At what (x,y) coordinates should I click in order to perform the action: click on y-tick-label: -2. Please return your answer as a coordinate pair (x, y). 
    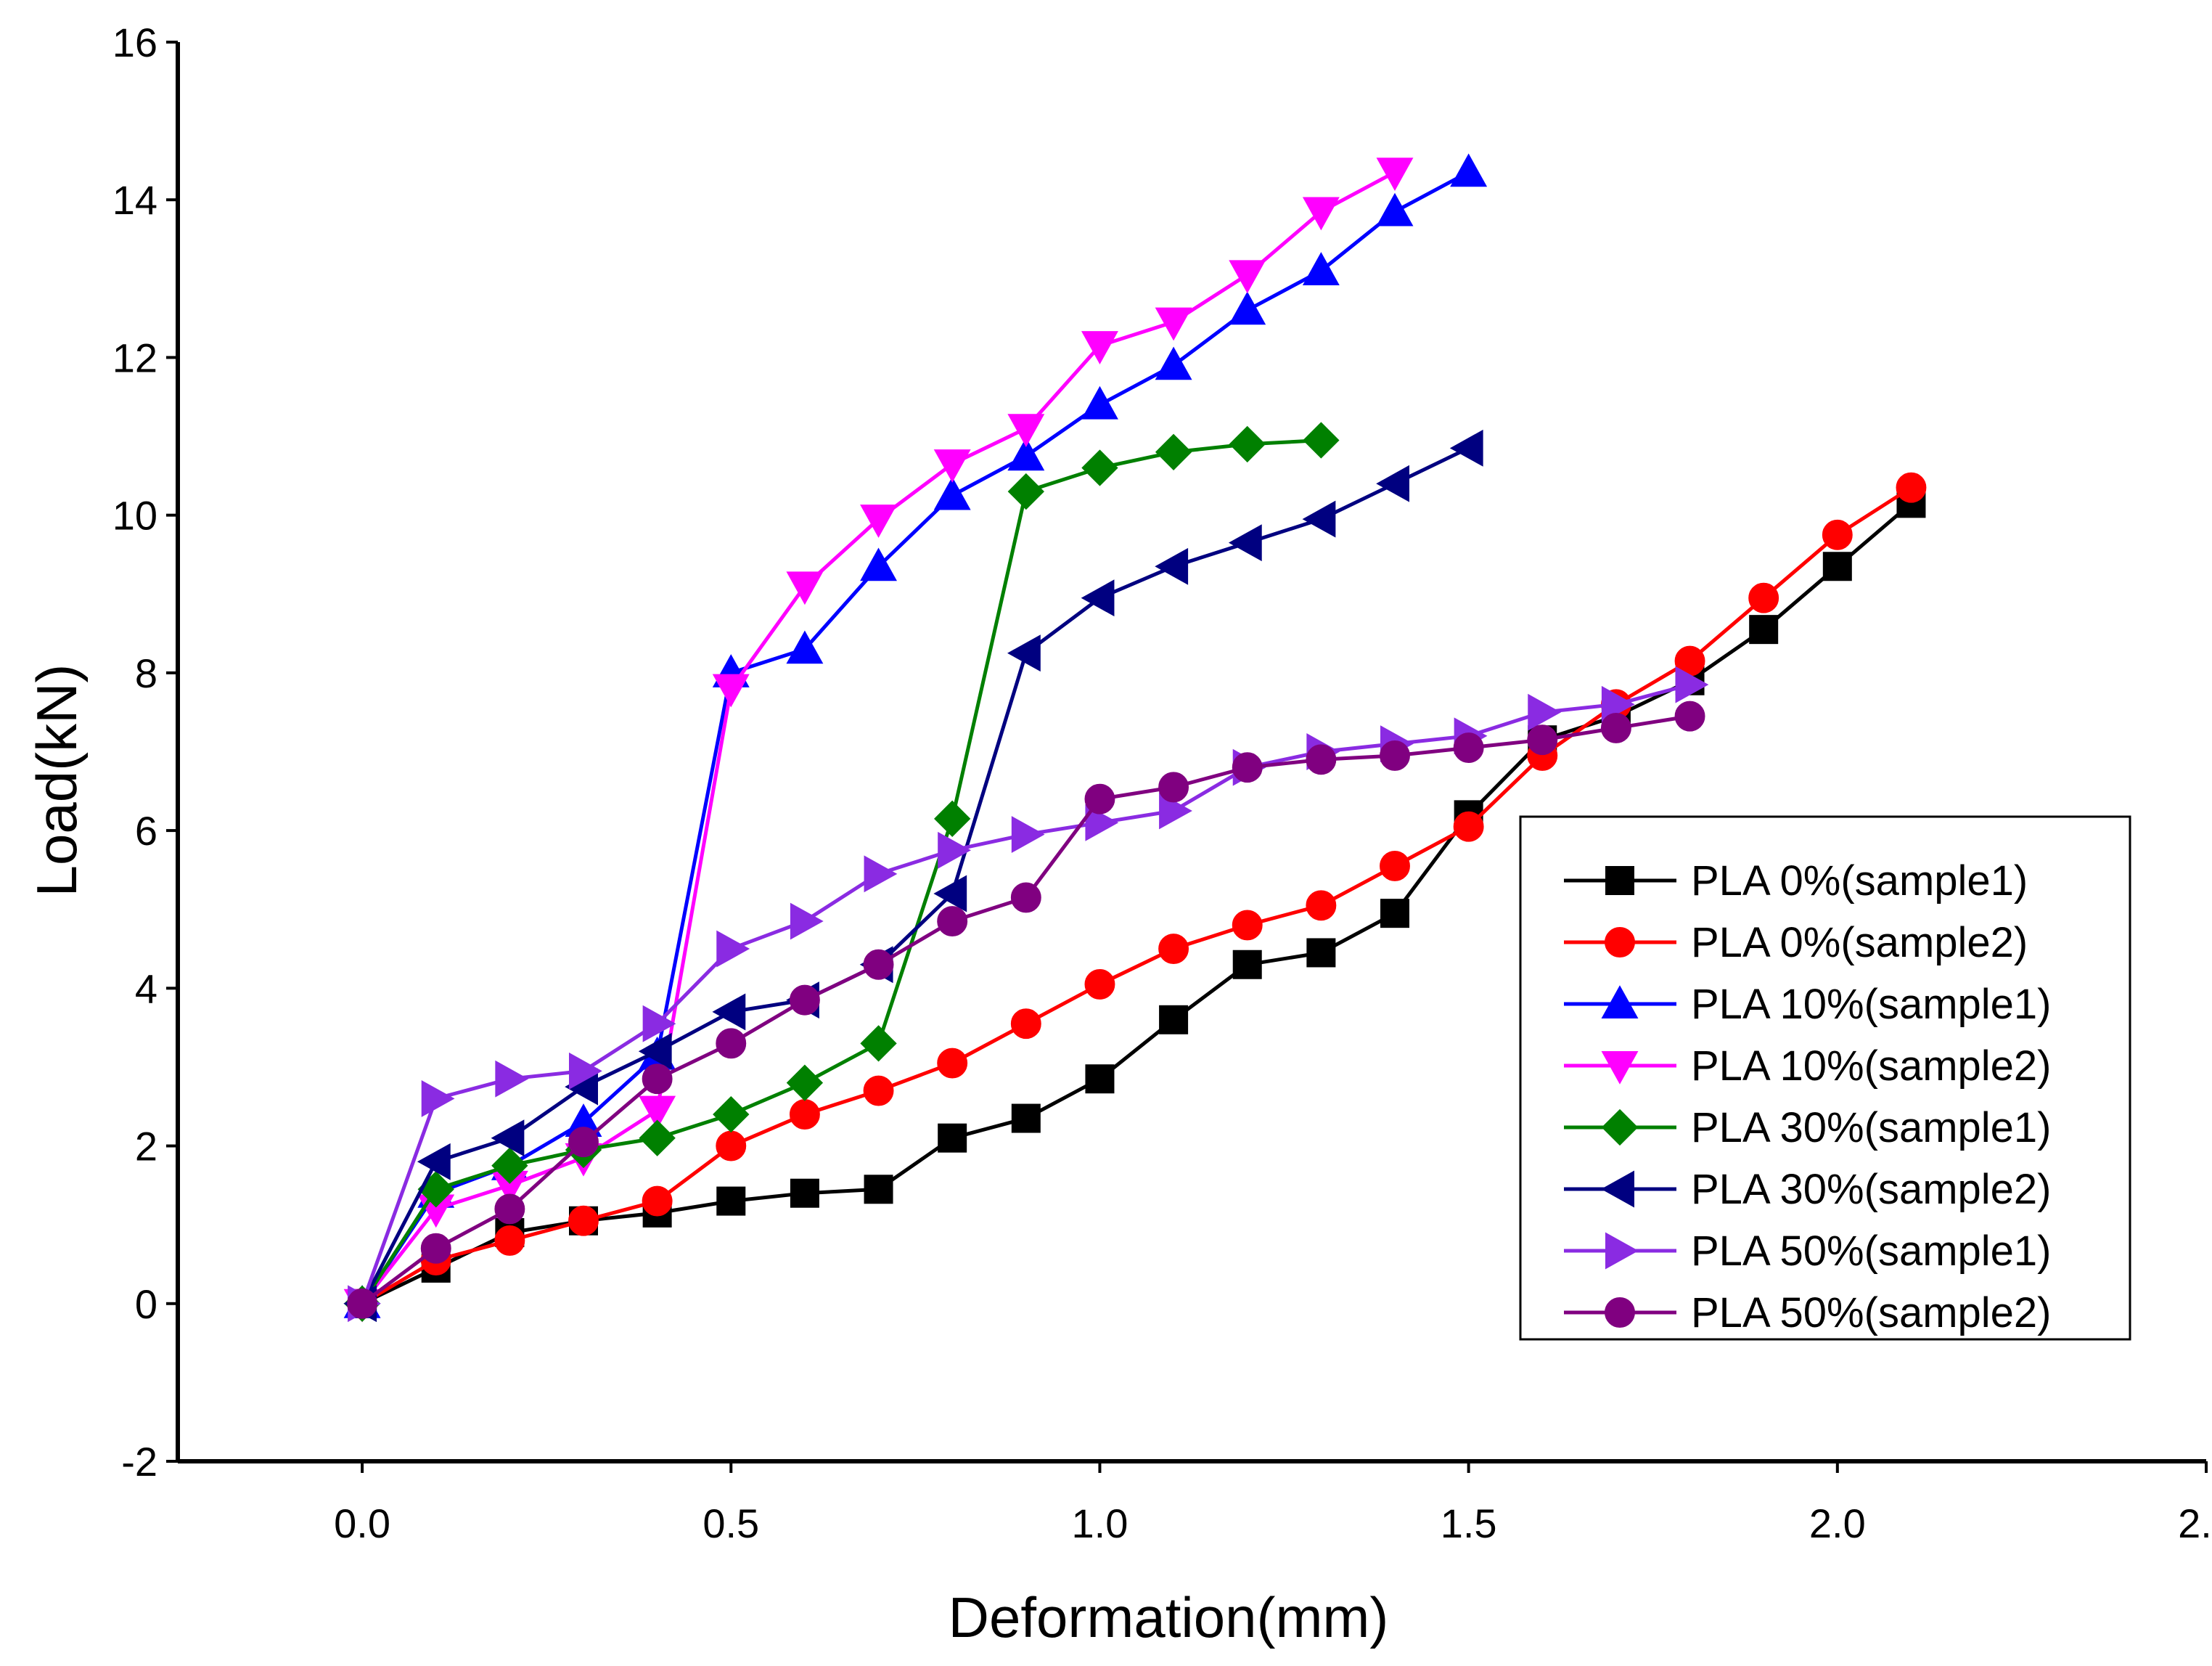
    Looking at the image, I should click on (139, 1462).